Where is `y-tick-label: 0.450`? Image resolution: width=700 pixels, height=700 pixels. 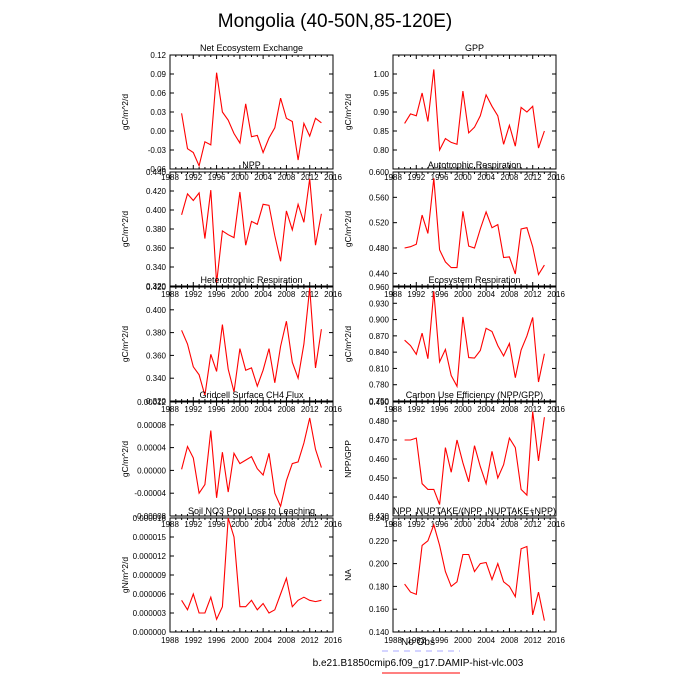 y-tick-label: 0.450 is located at coordinates (379, 478).